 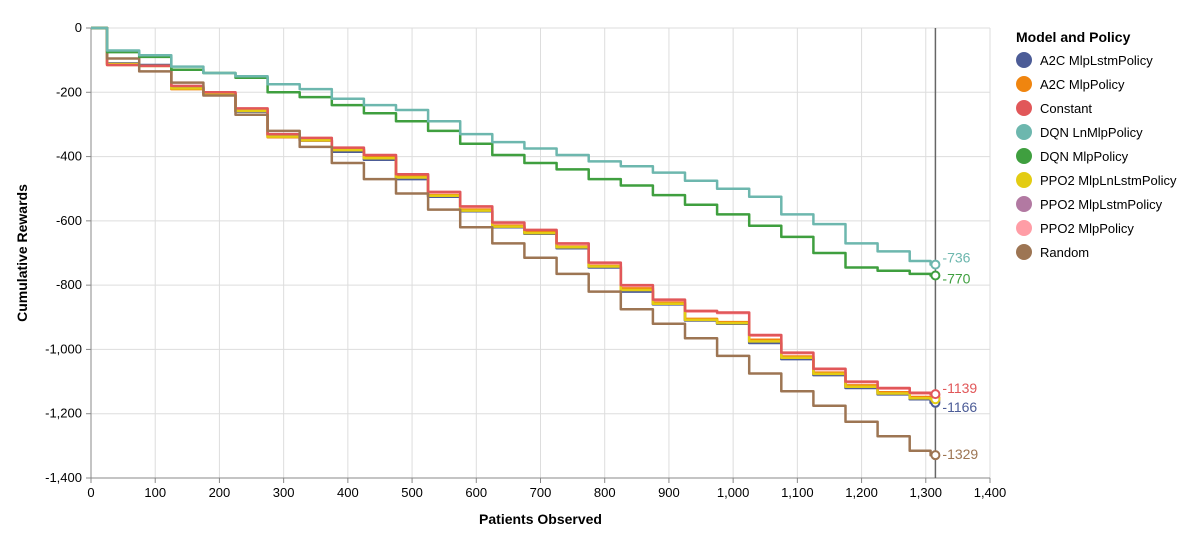 I want to click on y-tick-label: 0, so click(x=78, y=27).